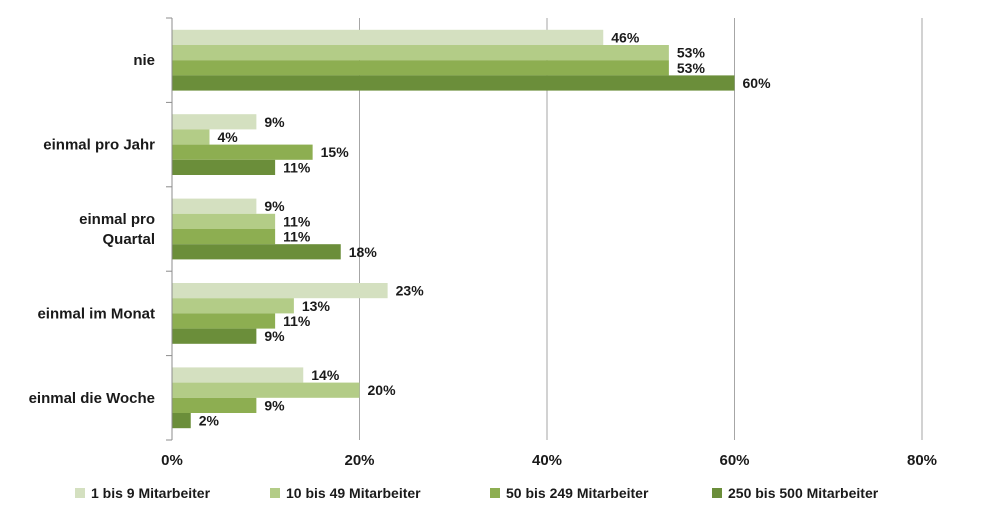  Describe the element at coordinates (172, 460) in the screenshot. I see `x-tick-label: 0%` at that location.